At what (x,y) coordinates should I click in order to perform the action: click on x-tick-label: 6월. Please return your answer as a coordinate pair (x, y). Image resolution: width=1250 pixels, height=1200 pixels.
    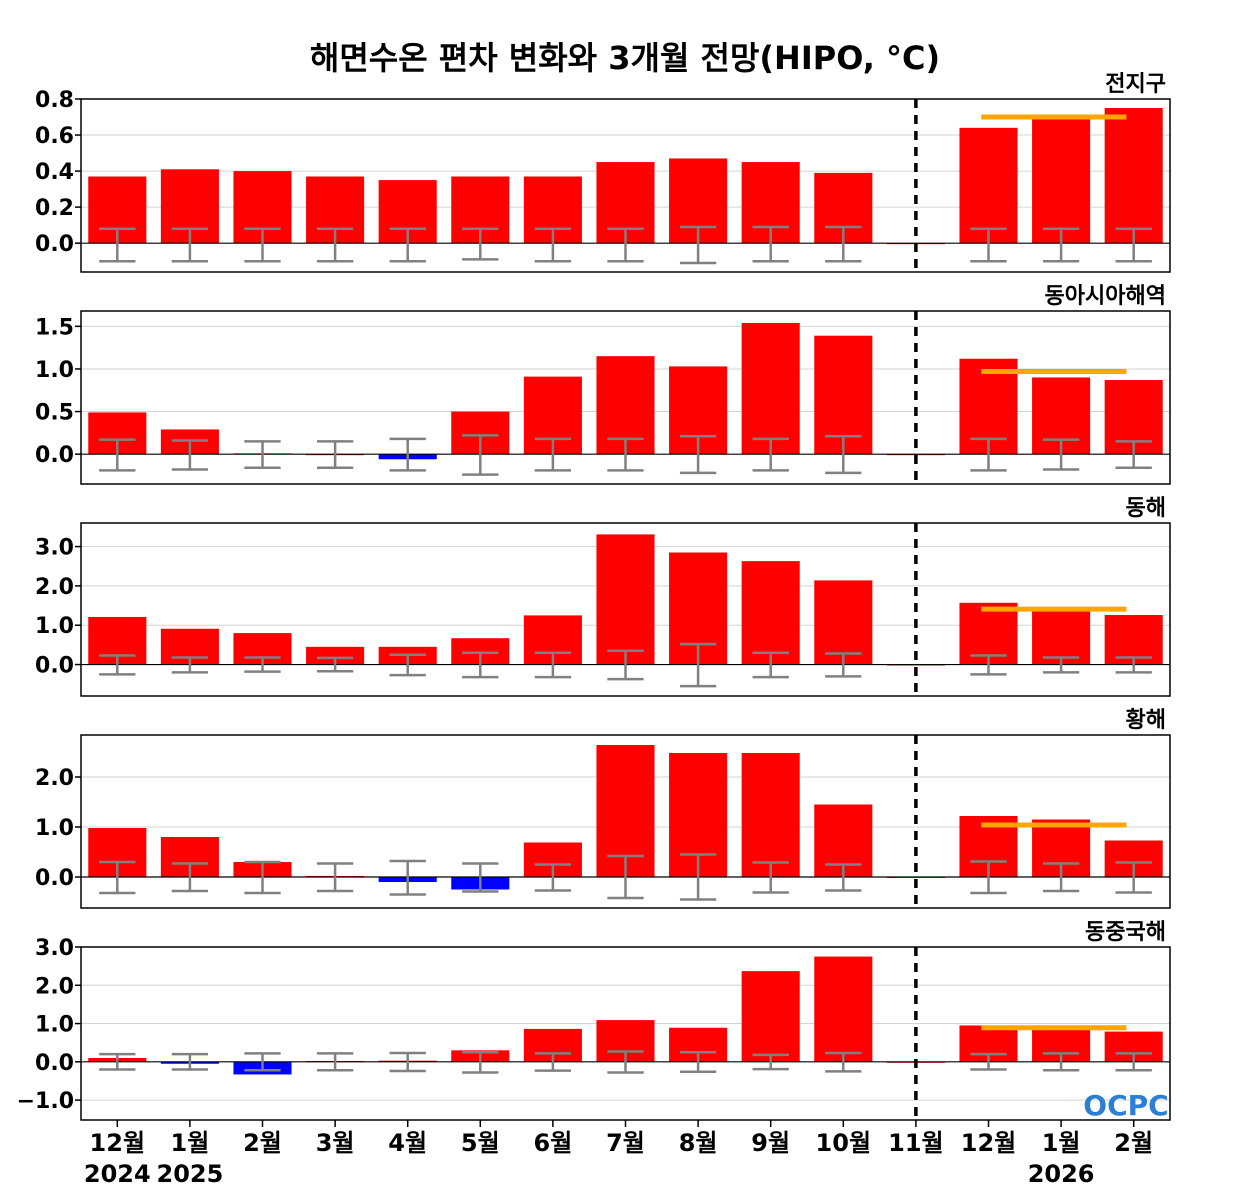
    Looking at the image, I should click on (553, 1143).